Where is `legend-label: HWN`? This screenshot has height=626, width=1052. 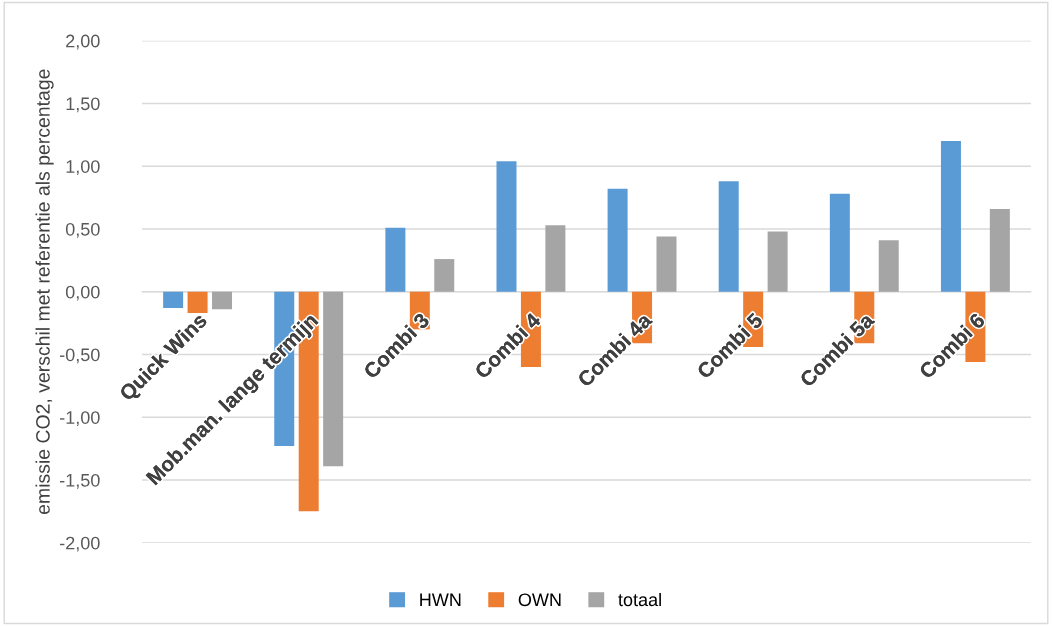 legend-label: HWN is located at coordinates (440, 599).